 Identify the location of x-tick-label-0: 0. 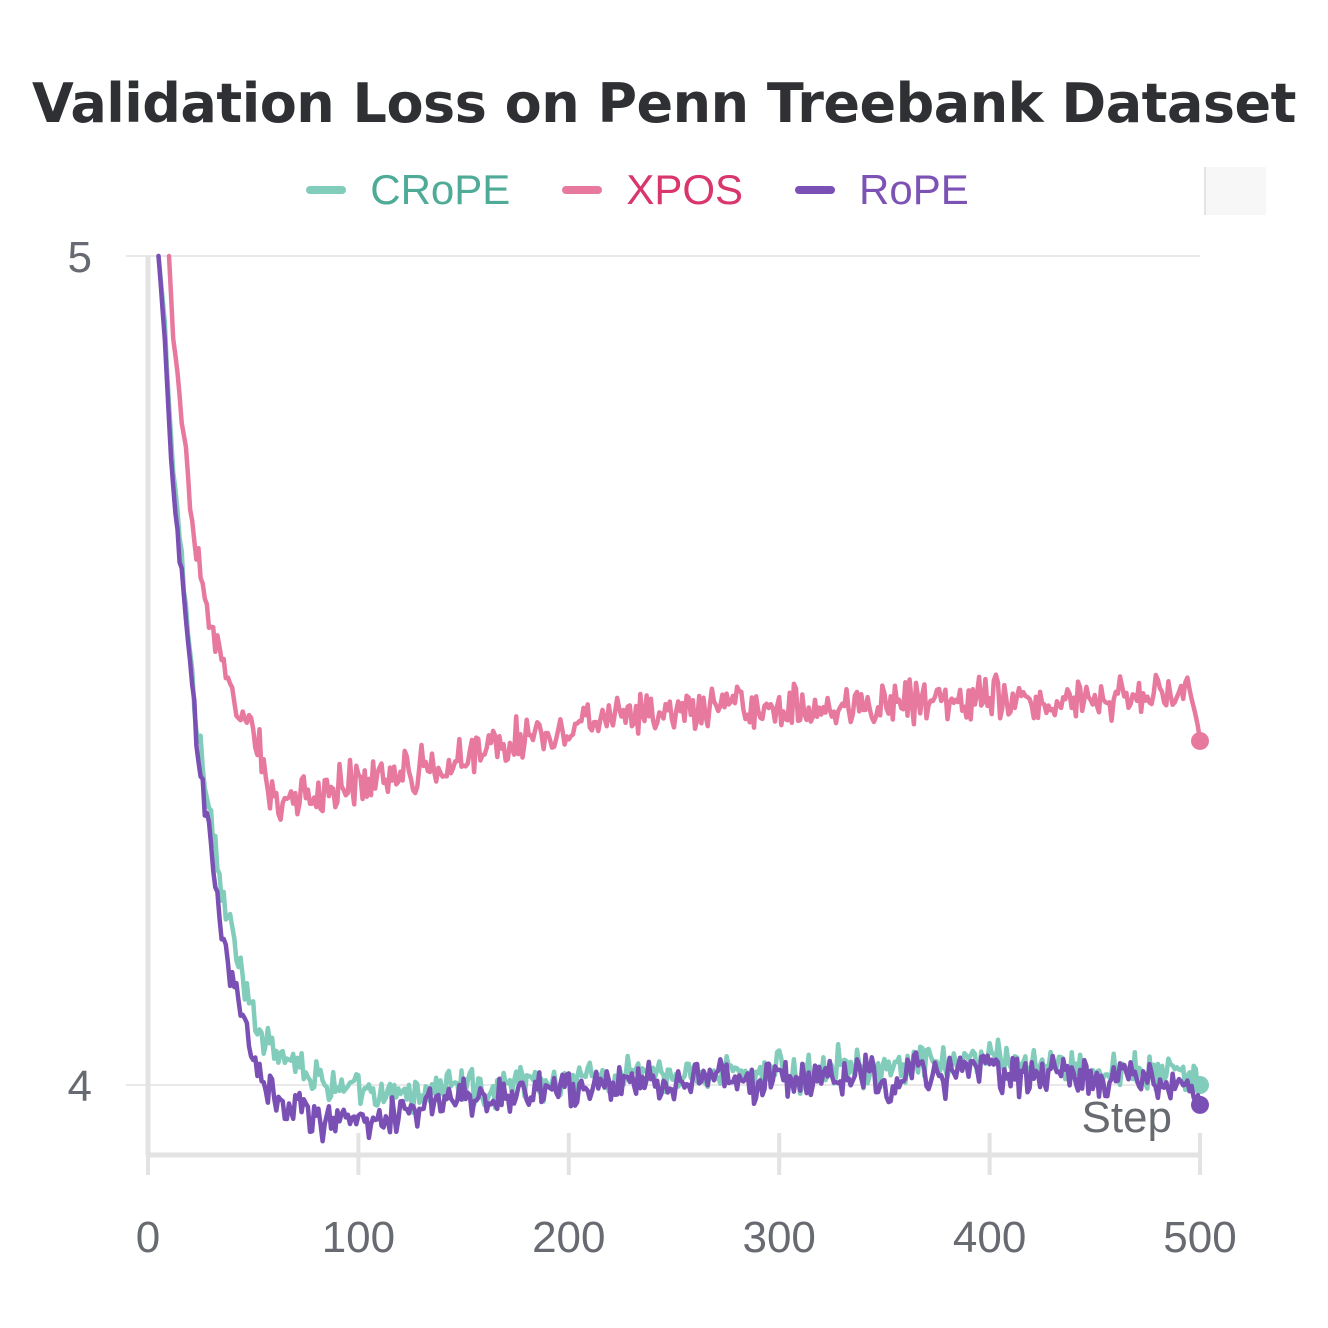
(148, 1237).